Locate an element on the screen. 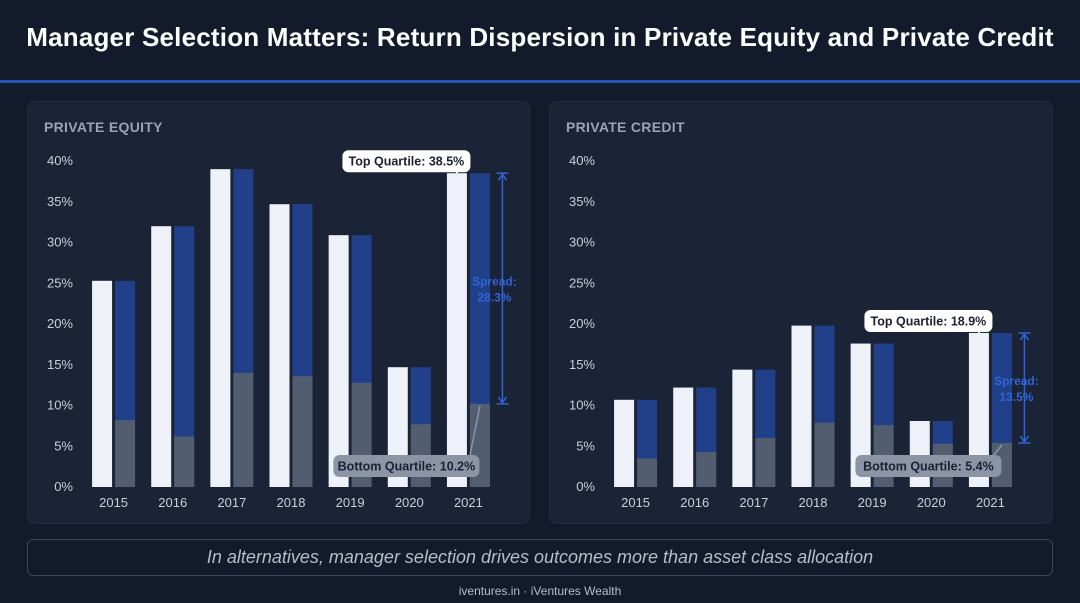  panel-title-private-equity: PRIVATE EQUITY is located at coordinates (103, 127).